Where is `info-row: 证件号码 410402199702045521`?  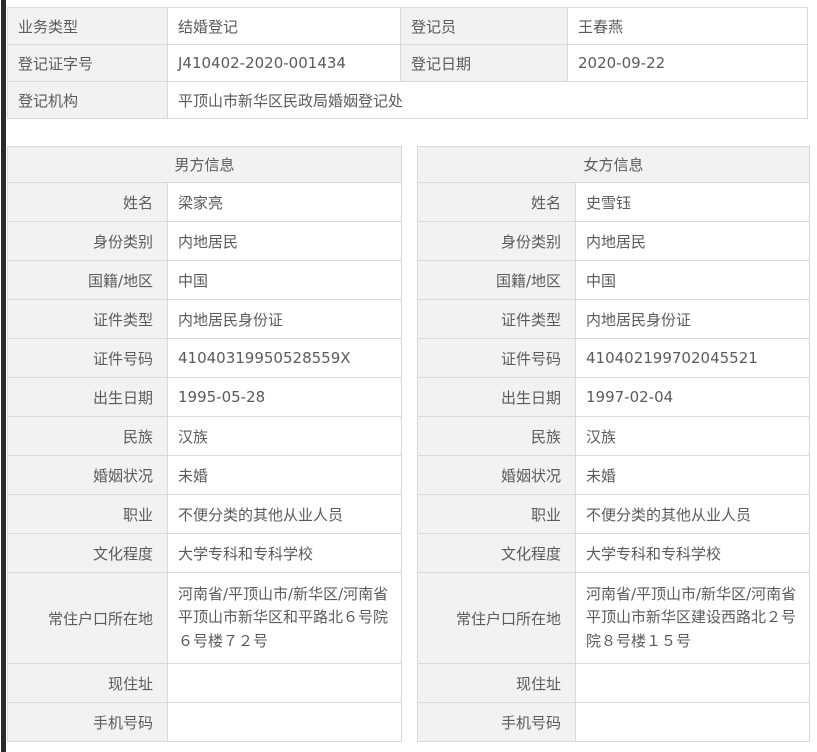 info-row: 证件号码 410402199702045521 is located at coordinates (614, 358).